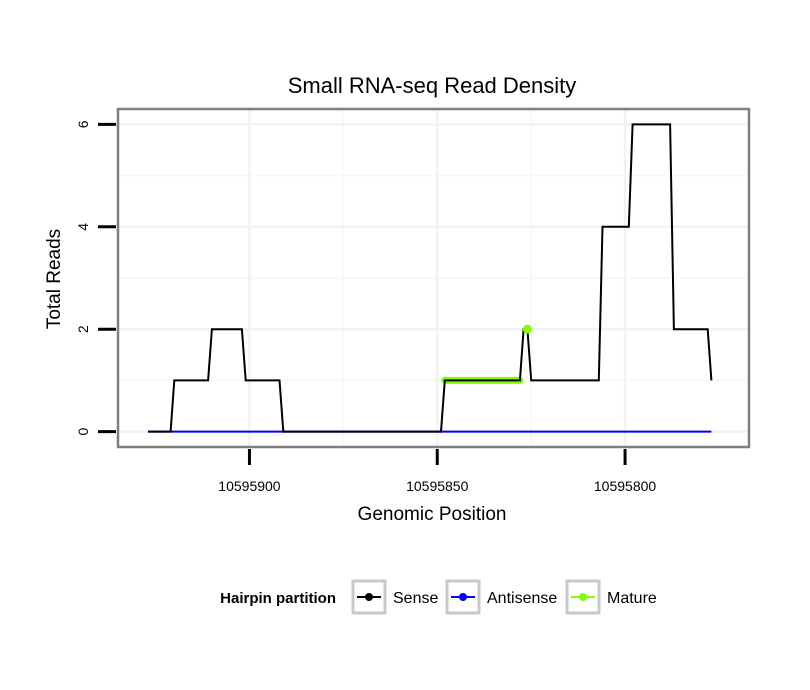 This screenshot has width=810, height=690. I want to click on legend-point-mature, so click(583, 597).